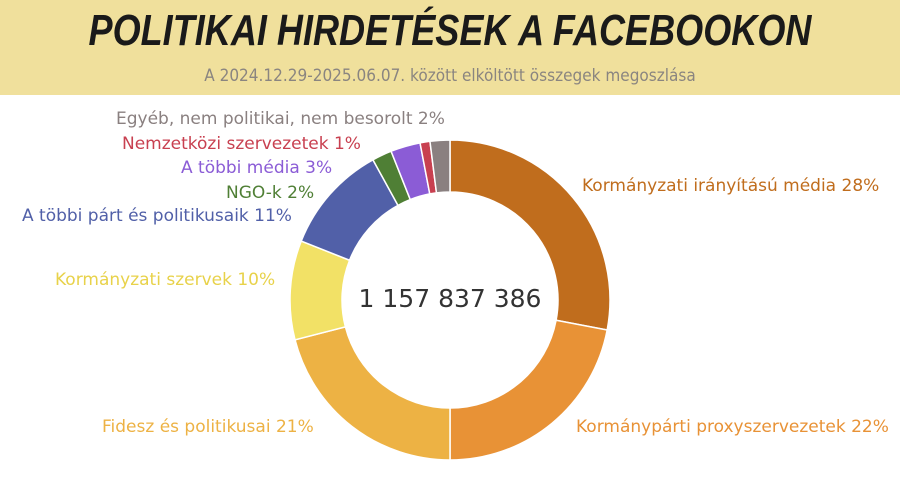 This screenshot has height=500, width=900. I want to click on label-kormanyzati-szervek: Kormányzati szervek 10%, so click(165, 280).